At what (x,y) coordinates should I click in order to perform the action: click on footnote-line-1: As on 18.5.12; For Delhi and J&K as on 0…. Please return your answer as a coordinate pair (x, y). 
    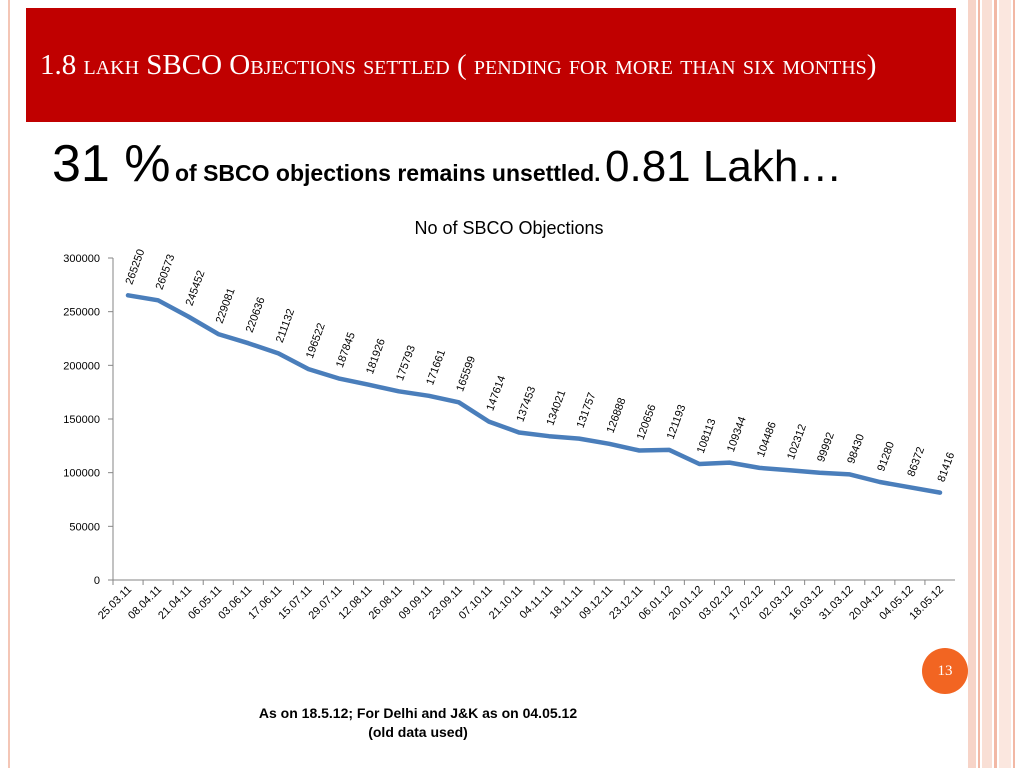
    Looking at the image, I should click on (418, 713).